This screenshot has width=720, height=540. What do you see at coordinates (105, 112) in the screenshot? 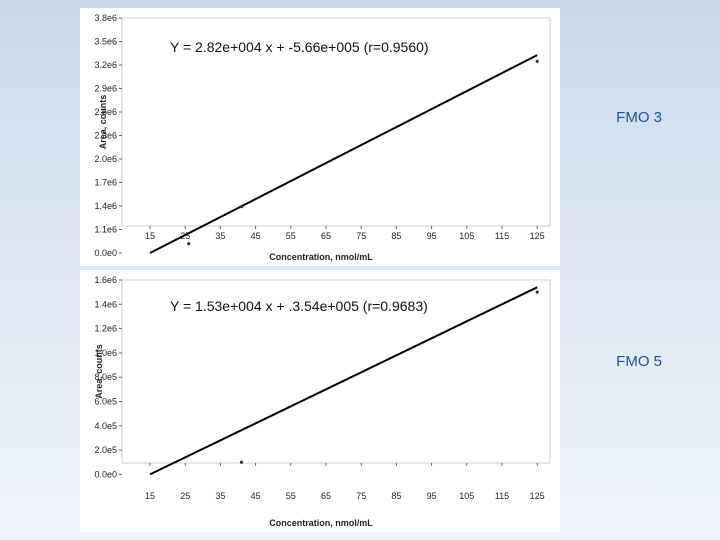
I see `y-tick-label: 2.6e6` at bounding box center [105, 112].